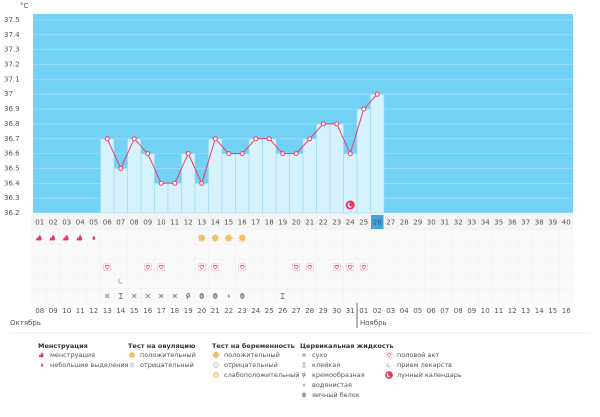 The height and width of the screenshot is (417, 600). What do you see at coordinates (228, 296) in the screenshot?
I see `marker-watery` at bounding box center [228, 296].